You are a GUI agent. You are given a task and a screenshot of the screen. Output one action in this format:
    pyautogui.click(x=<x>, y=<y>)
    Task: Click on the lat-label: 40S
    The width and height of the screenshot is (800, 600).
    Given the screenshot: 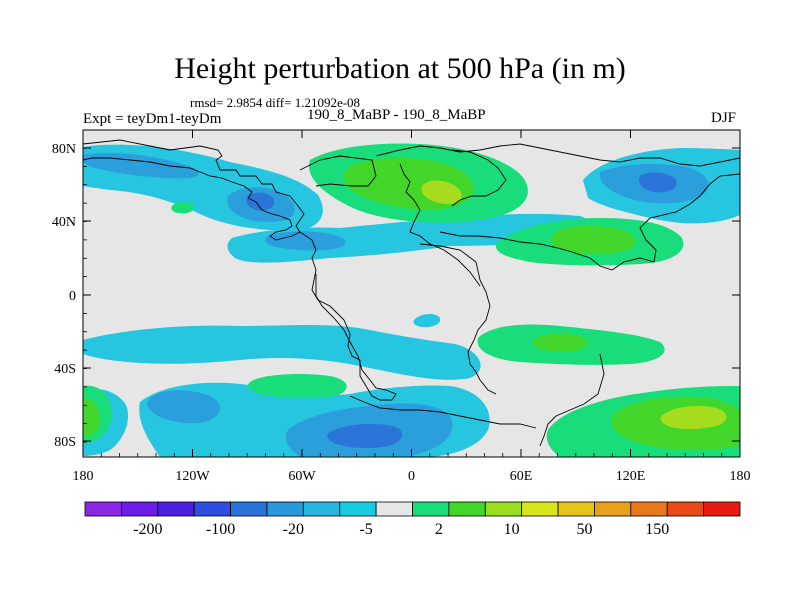 What is the action you would take?
    pyautogui.click(x=65, y=369)
    